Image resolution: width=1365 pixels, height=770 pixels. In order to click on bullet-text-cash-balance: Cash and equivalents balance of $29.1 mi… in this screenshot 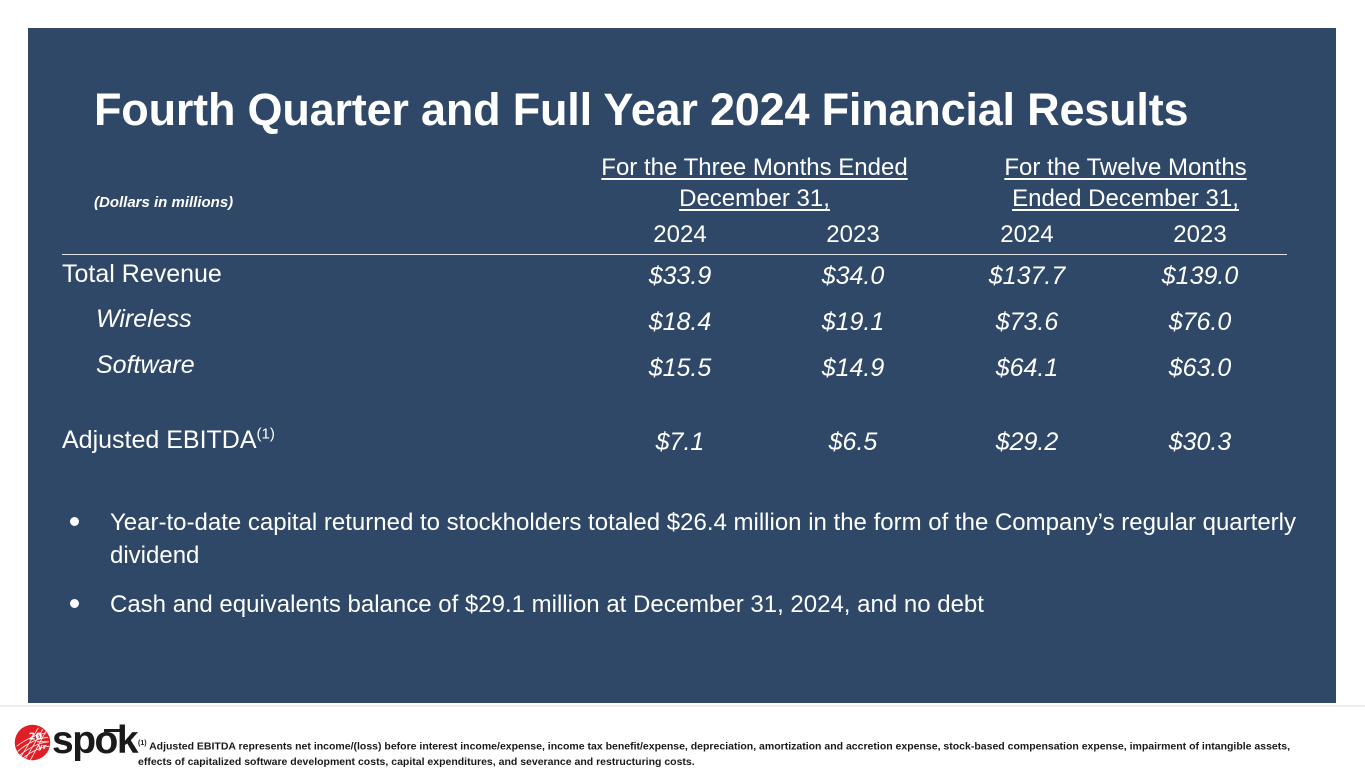, I will do `click(547, 604)`.